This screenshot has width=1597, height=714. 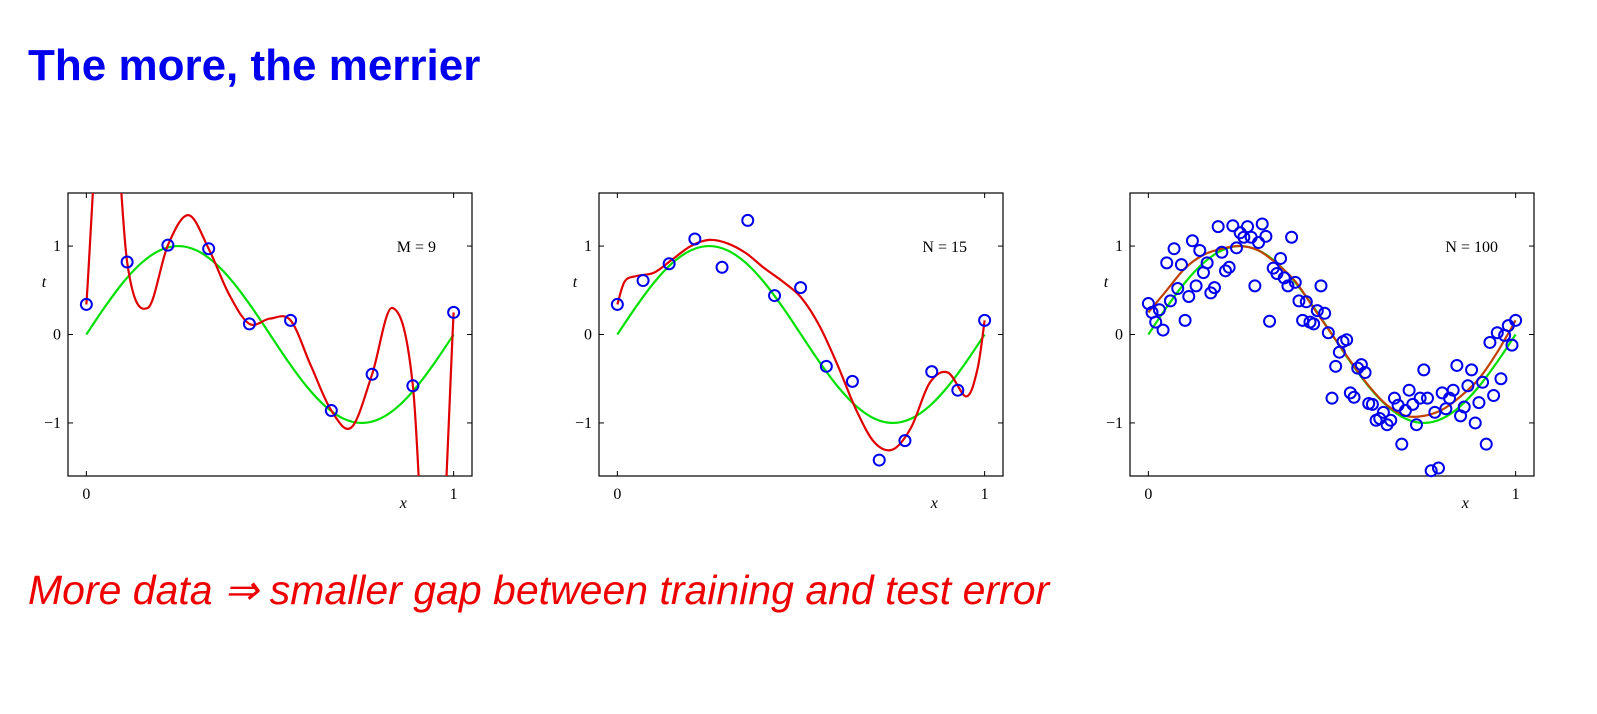 I want to click on chart: −1 0 1 0 1 x t N = 15, so click(x=788, y=352).